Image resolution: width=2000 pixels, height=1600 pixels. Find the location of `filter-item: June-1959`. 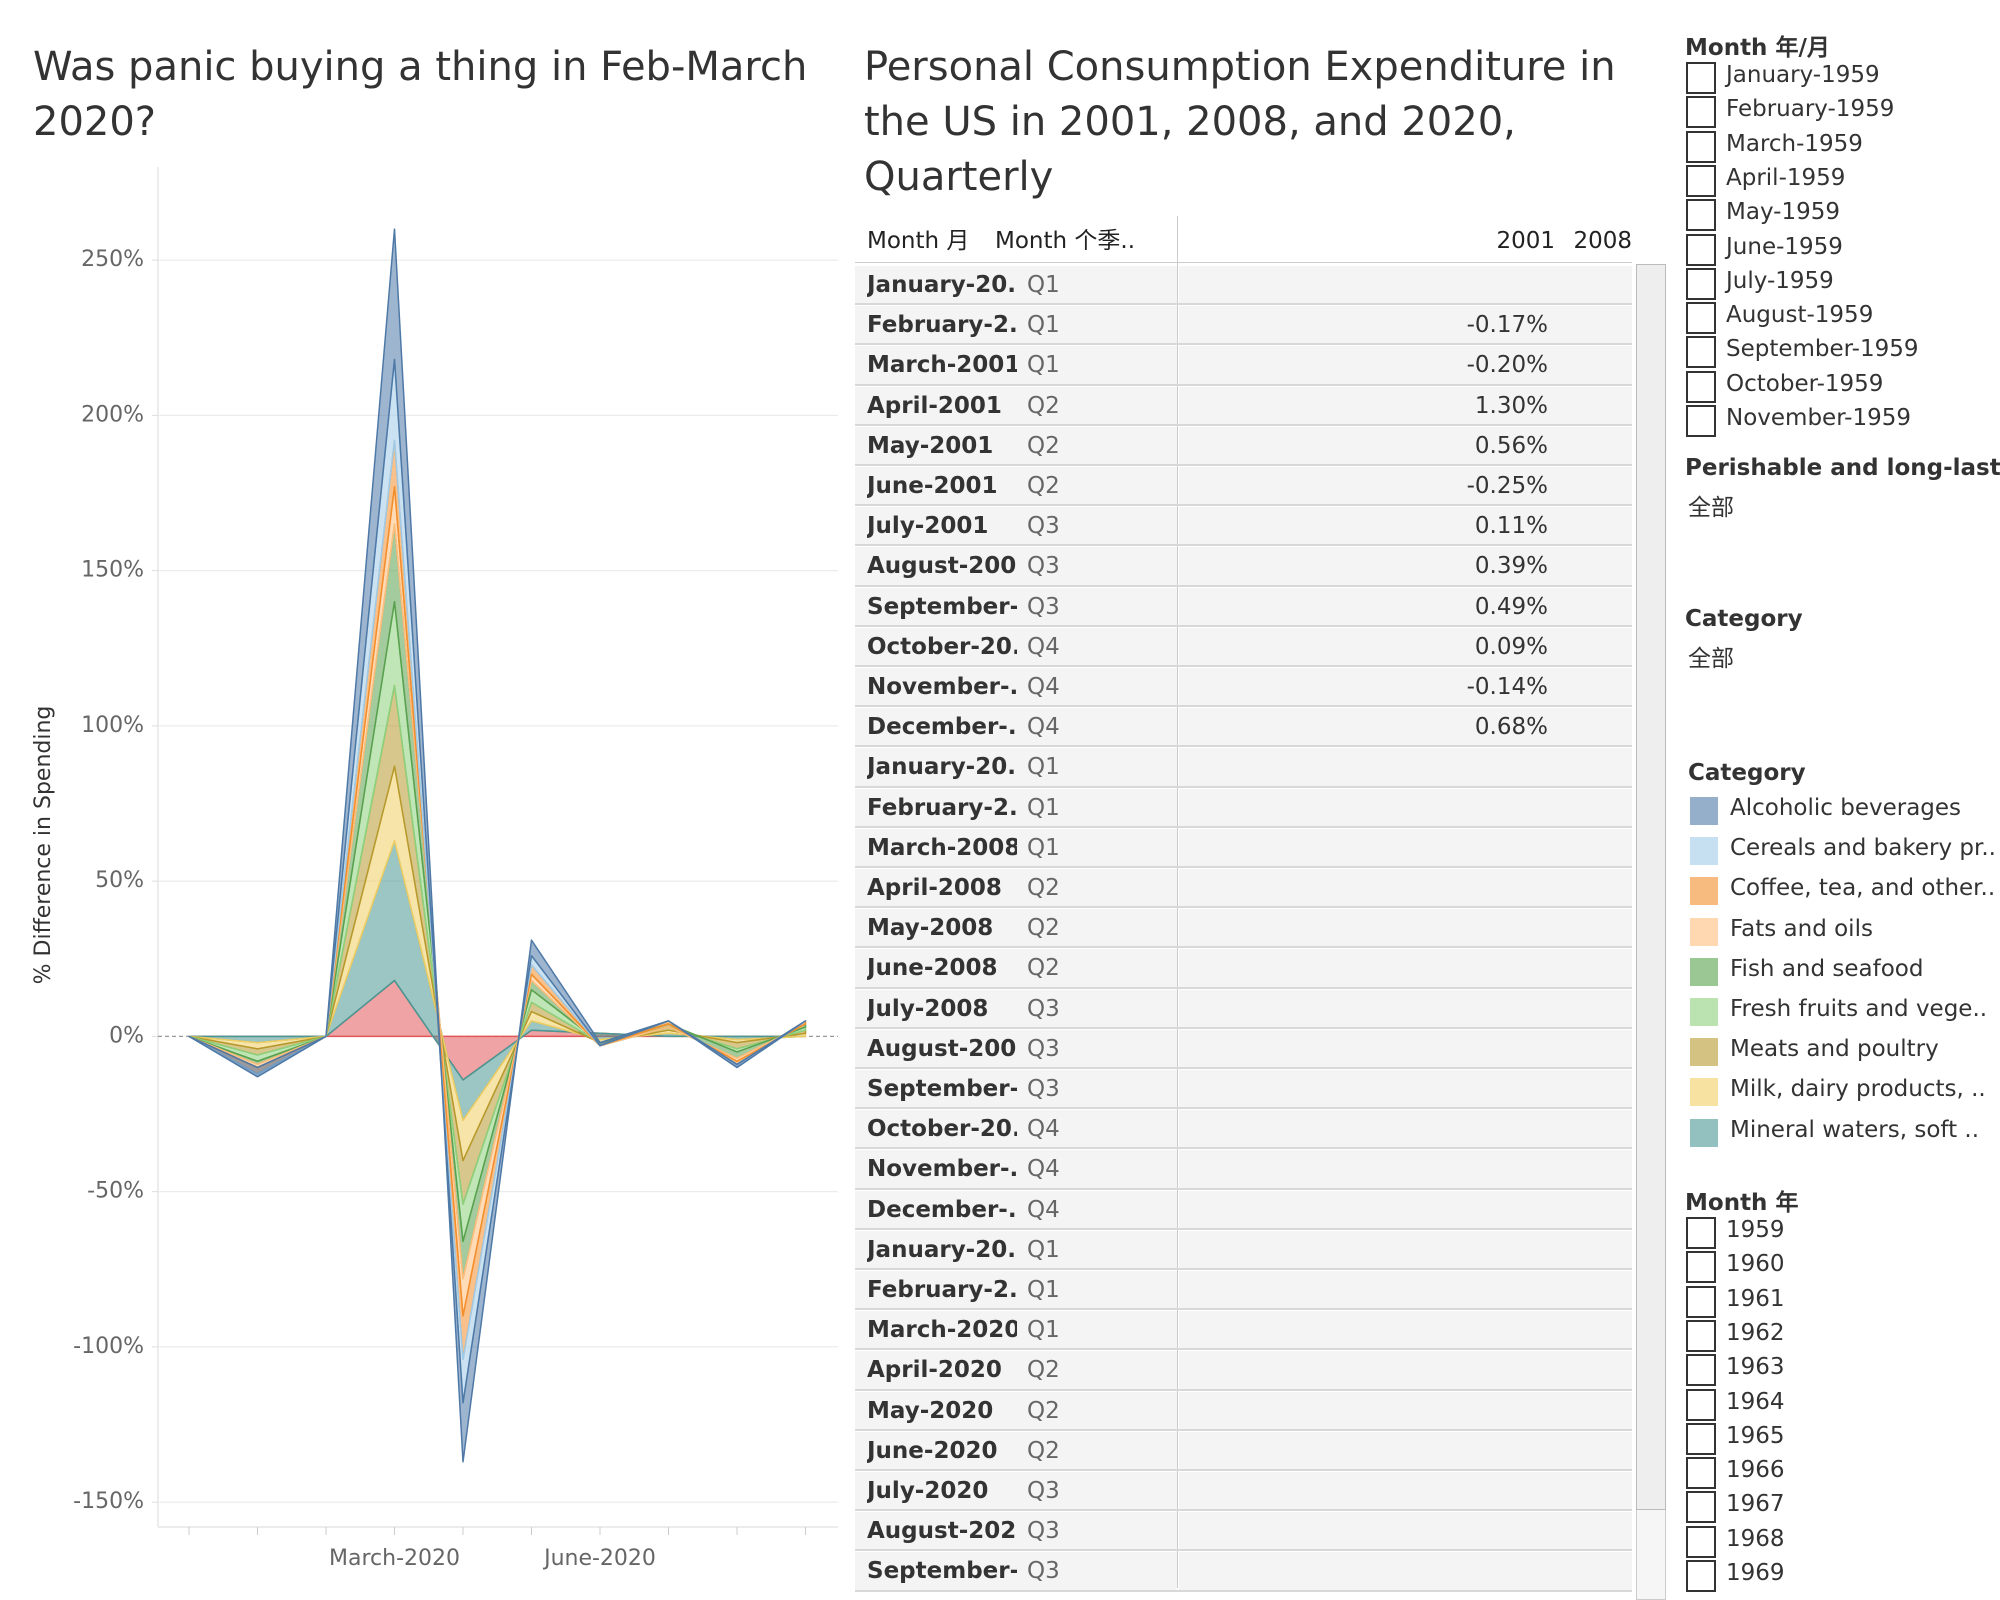

filter-item: June-1959 is located at coordinates (1784, 246).